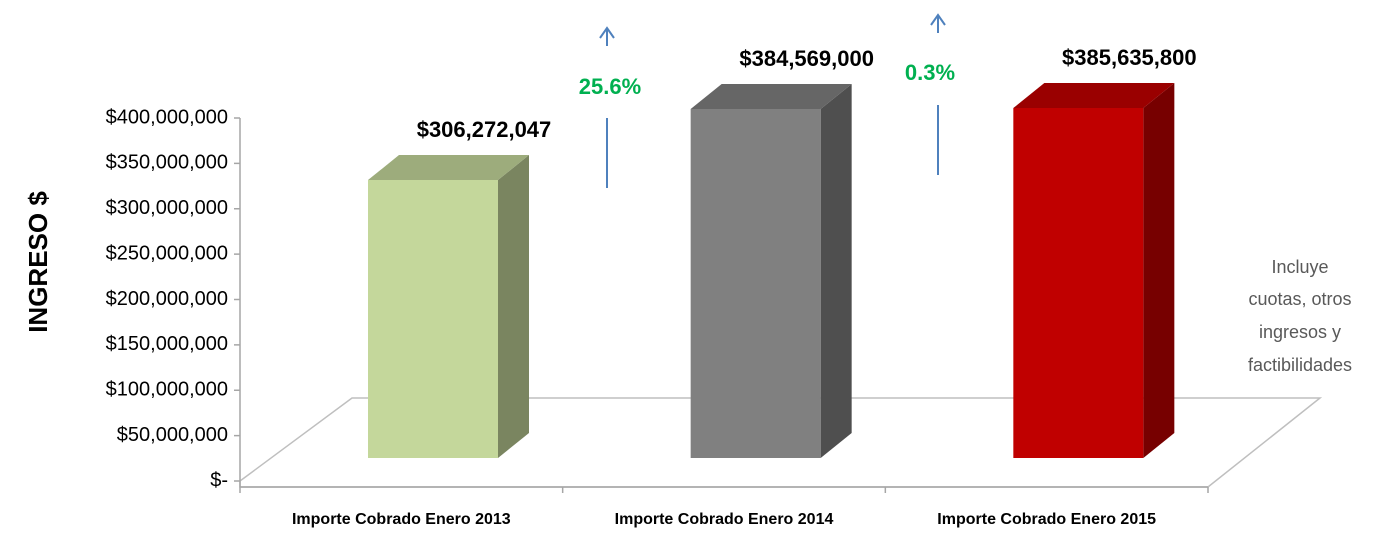 This screenshot has width=1379, height=533. I want to click on value-label: $384,569,000, so click(806, 58).